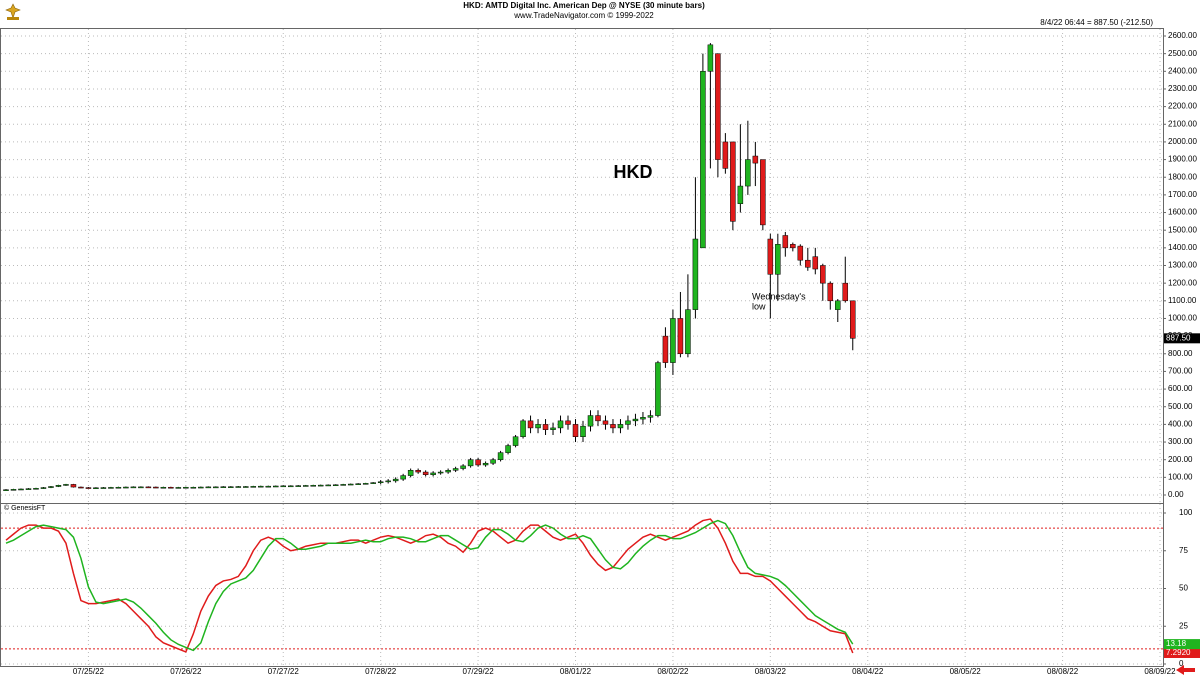 This screenshot has width=1200, height=677. What do you see at coordinates (1180, 459) in the screenshot?
I see `y-tick-label: 200.00` at bounding box center [1180, 459].